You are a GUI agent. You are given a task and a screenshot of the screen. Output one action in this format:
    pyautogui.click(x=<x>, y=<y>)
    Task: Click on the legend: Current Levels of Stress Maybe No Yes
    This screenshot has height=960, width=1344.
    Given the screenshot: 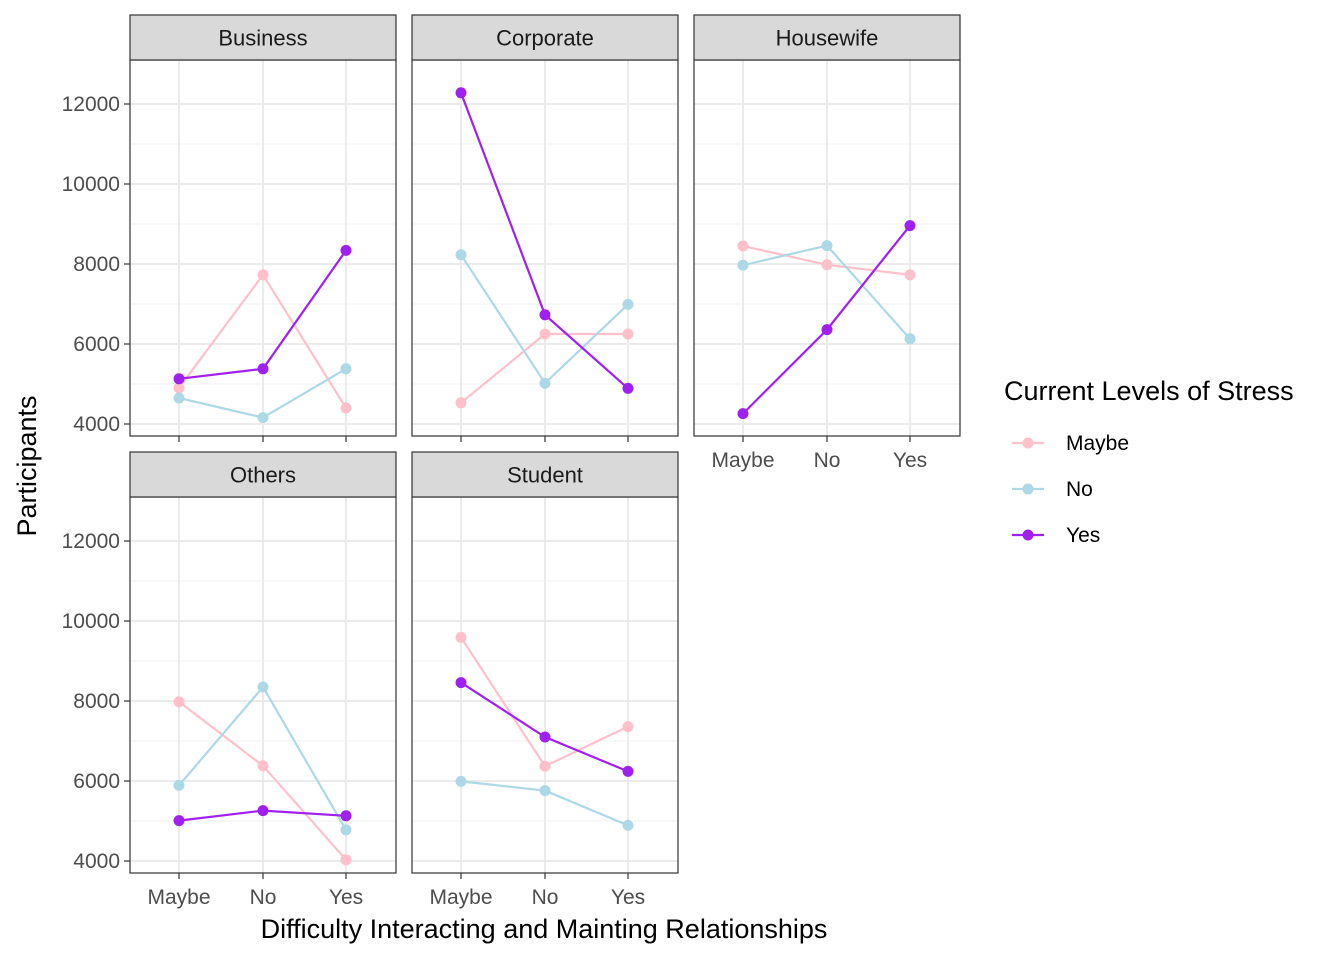 What is the action you would take?
    pyautogui.click(x=1149, y=461)
    